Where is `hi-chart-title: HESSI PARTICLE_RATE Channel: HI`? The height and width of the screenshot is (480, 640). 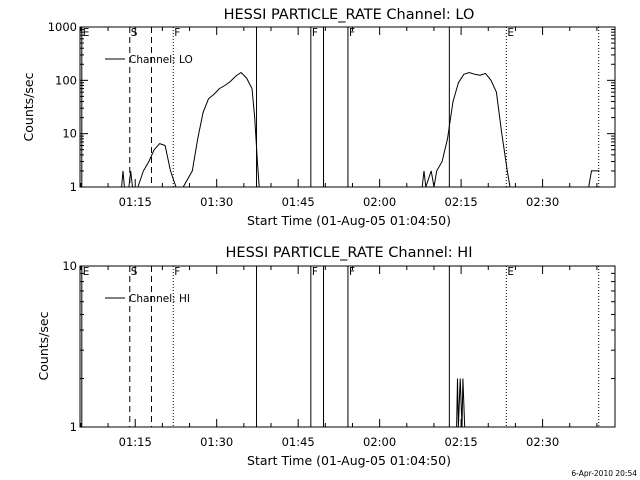
hi-chart-title: HESSI PARTICLE_RATE Channel: HI is located at coordinates (349, 253).